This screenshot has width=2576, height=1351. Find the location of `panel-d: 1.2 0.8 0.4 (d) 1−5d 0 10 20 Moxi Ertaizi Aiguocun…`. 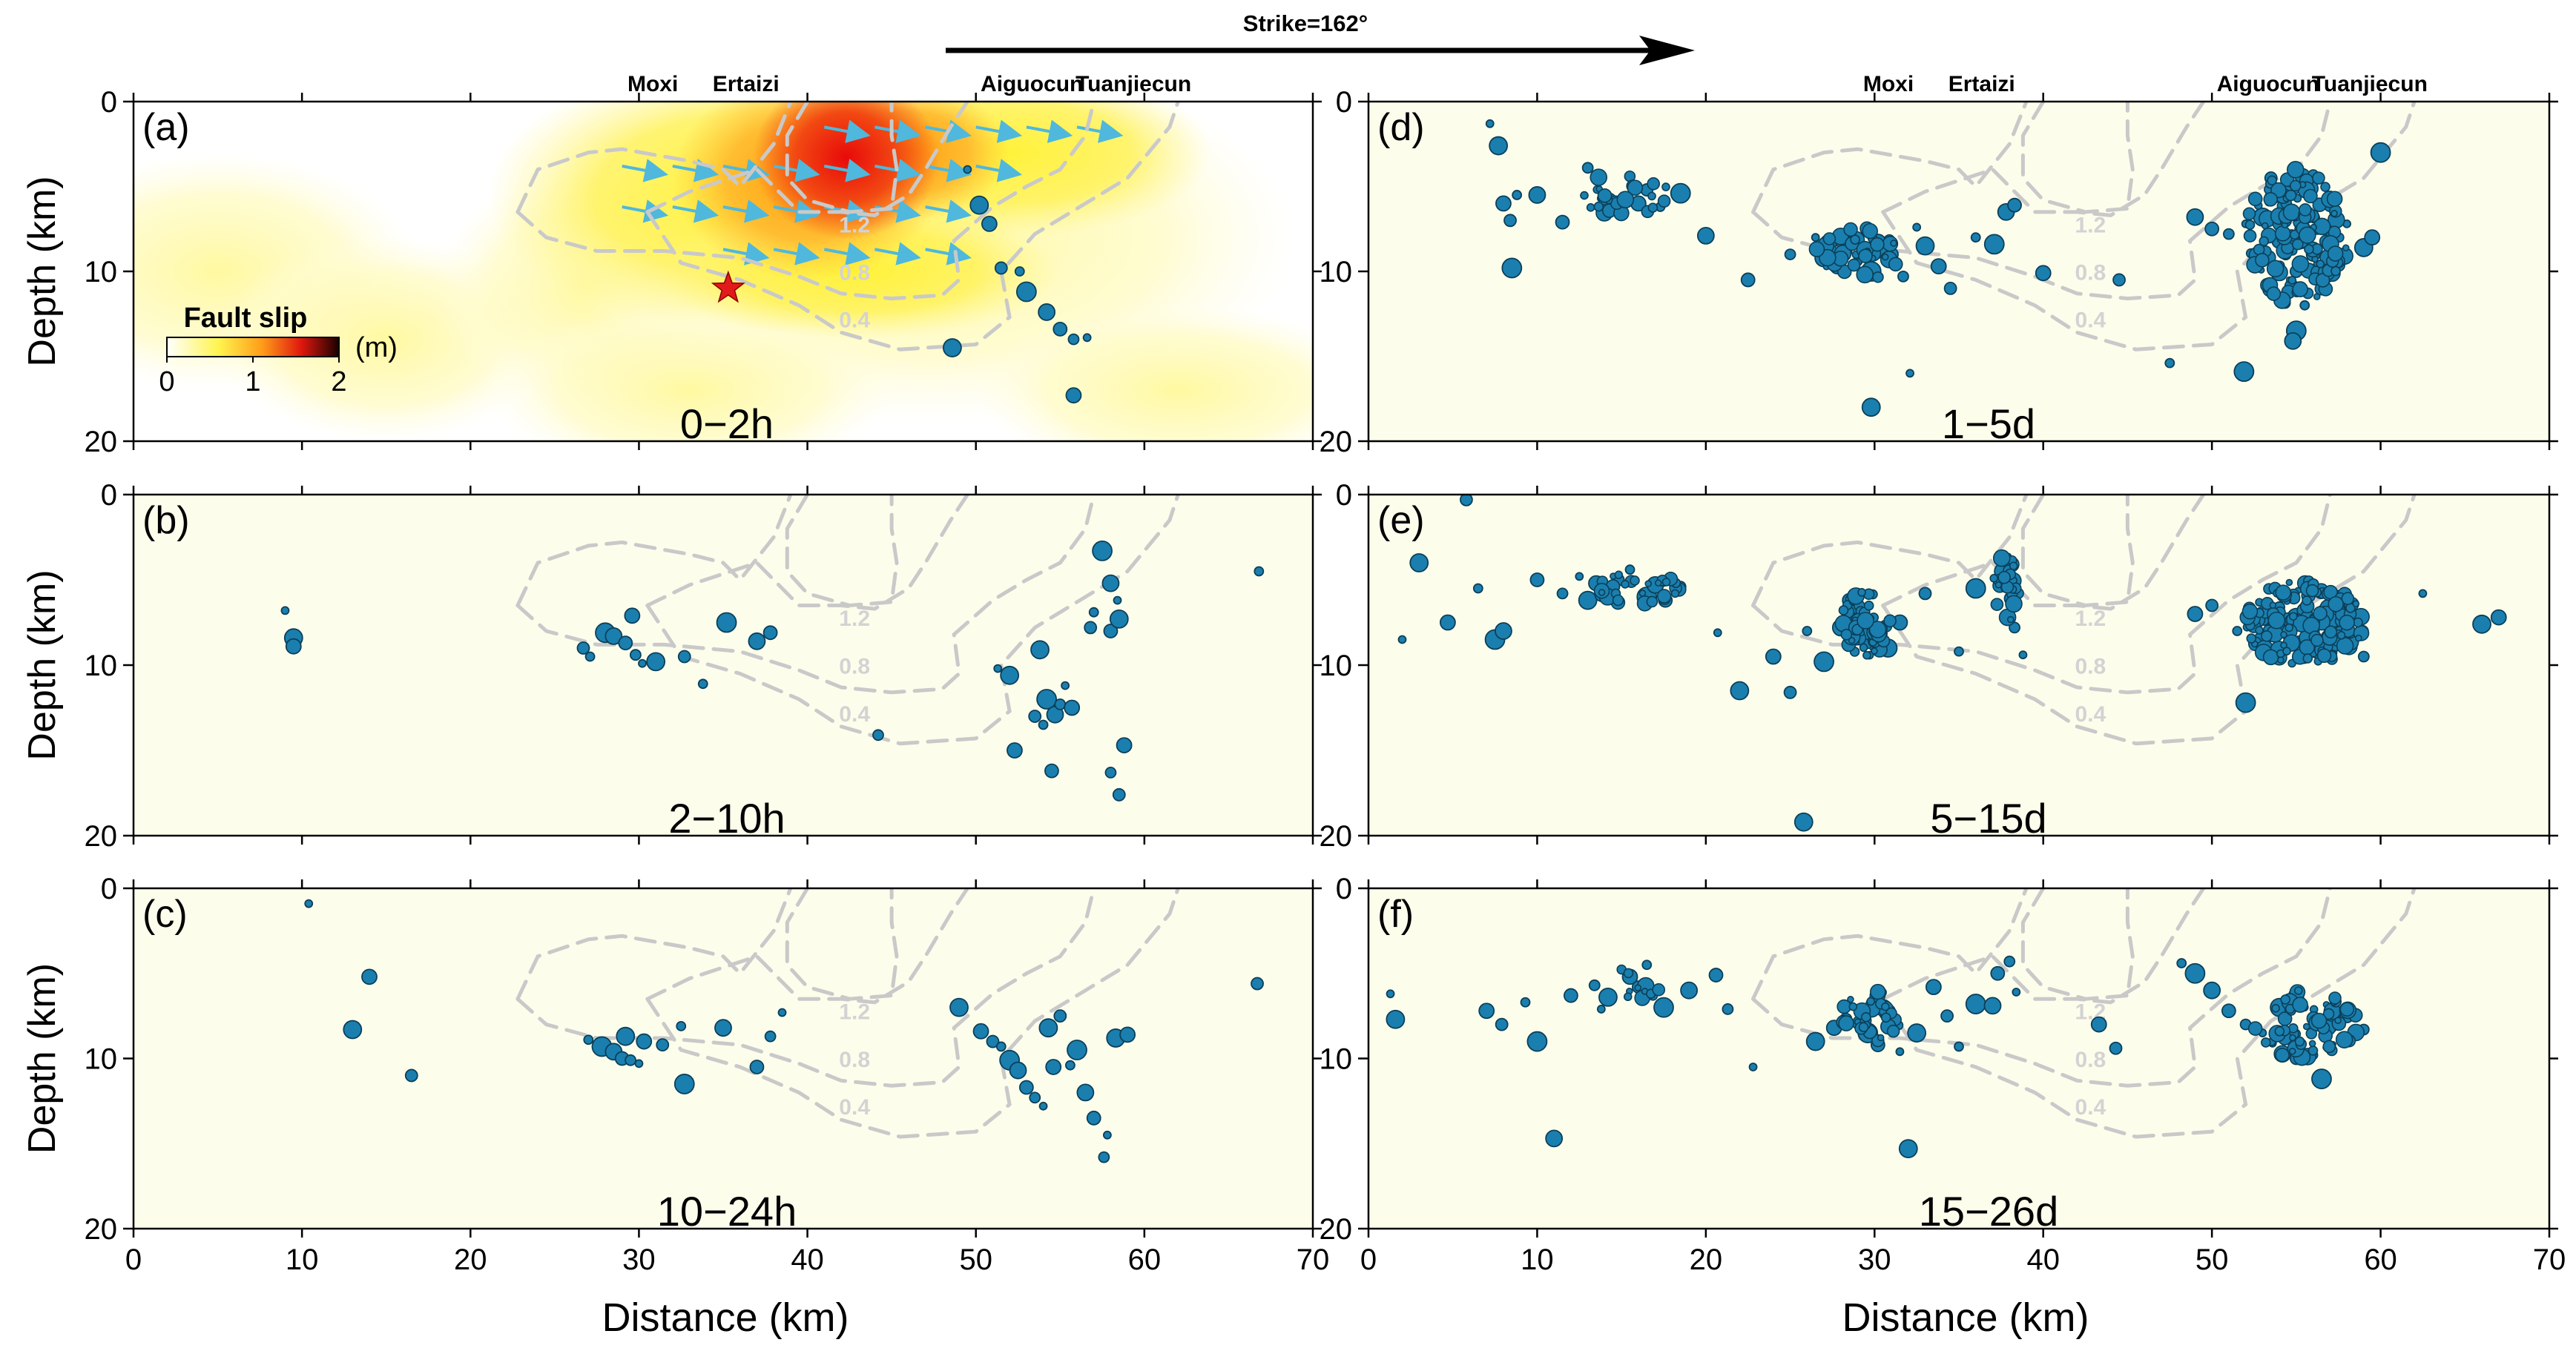

panel-d: 1.2 0.8 0.4 (d) 1−5d 0 10 20 Moxi Ertaizi Aiguocun… is located at coordinates (1939, 265).